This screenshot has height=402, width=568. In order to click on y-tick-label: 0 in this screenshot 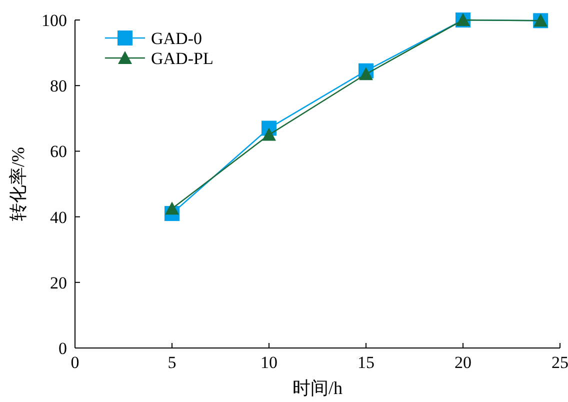, I will do `click(62, 348)`.